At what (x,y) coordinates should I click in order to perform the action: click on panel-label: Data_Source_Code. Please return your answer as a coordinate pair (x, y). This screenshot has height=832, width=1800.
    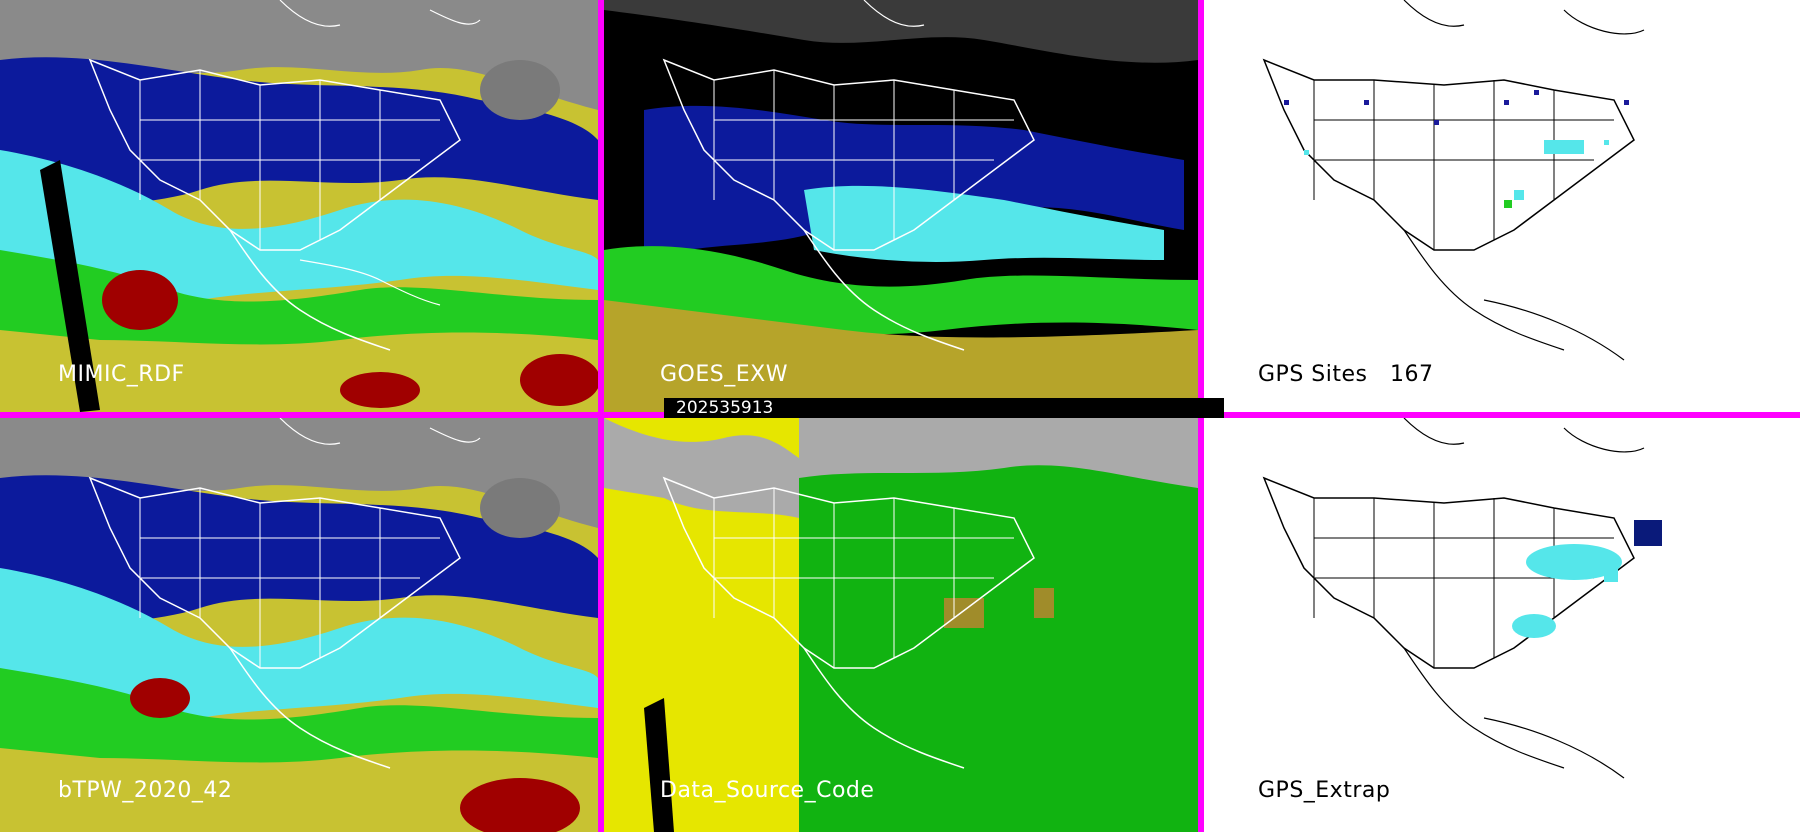
    Looking at the image, I should click on (767, 790).